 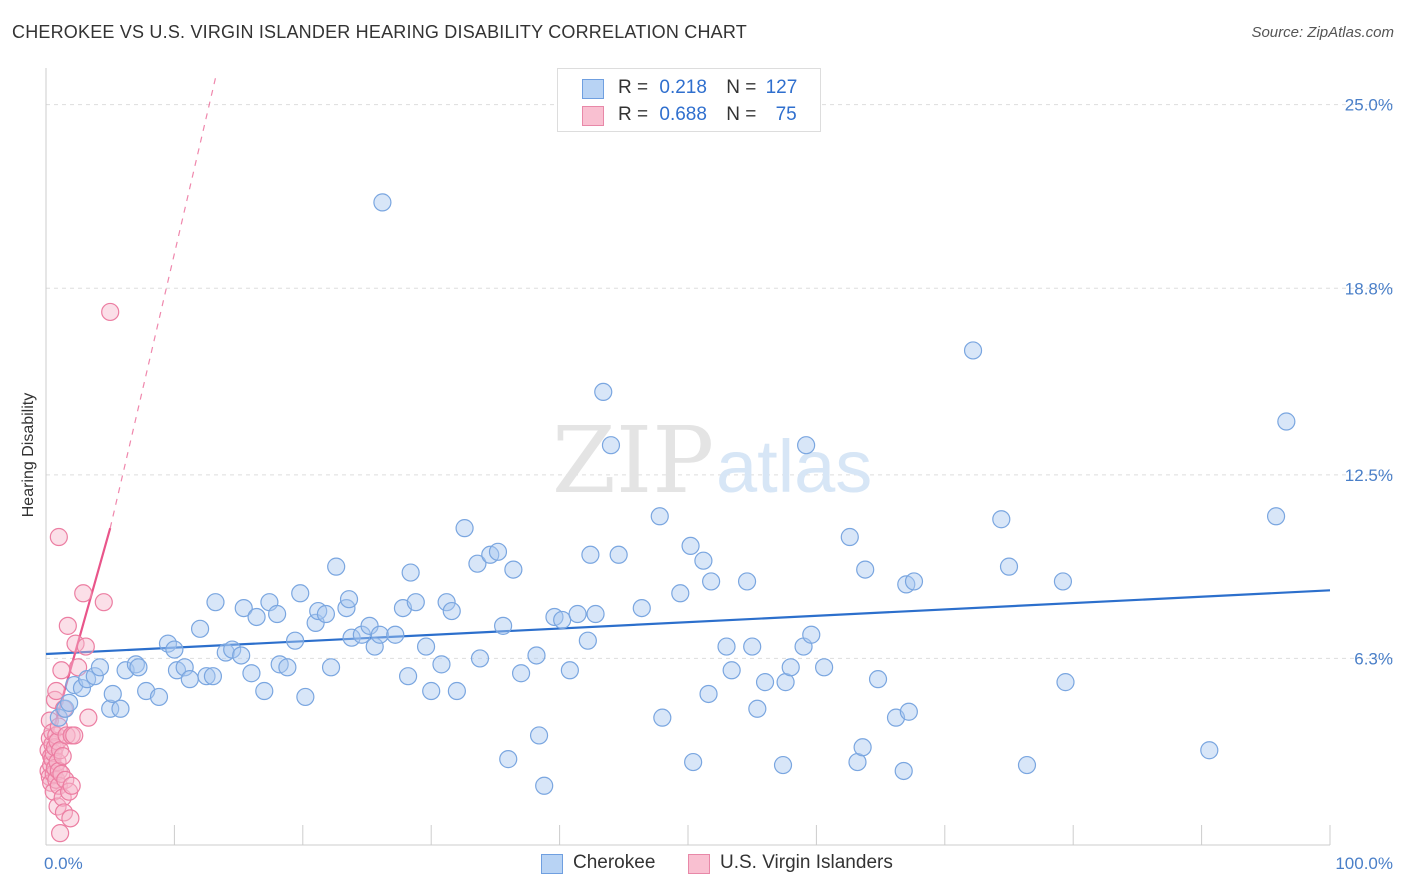 What do you see at coordinates (552, 864) in the screenshot?
I see `bottom-swatch-cherokee` at bounding box center [552, 864].